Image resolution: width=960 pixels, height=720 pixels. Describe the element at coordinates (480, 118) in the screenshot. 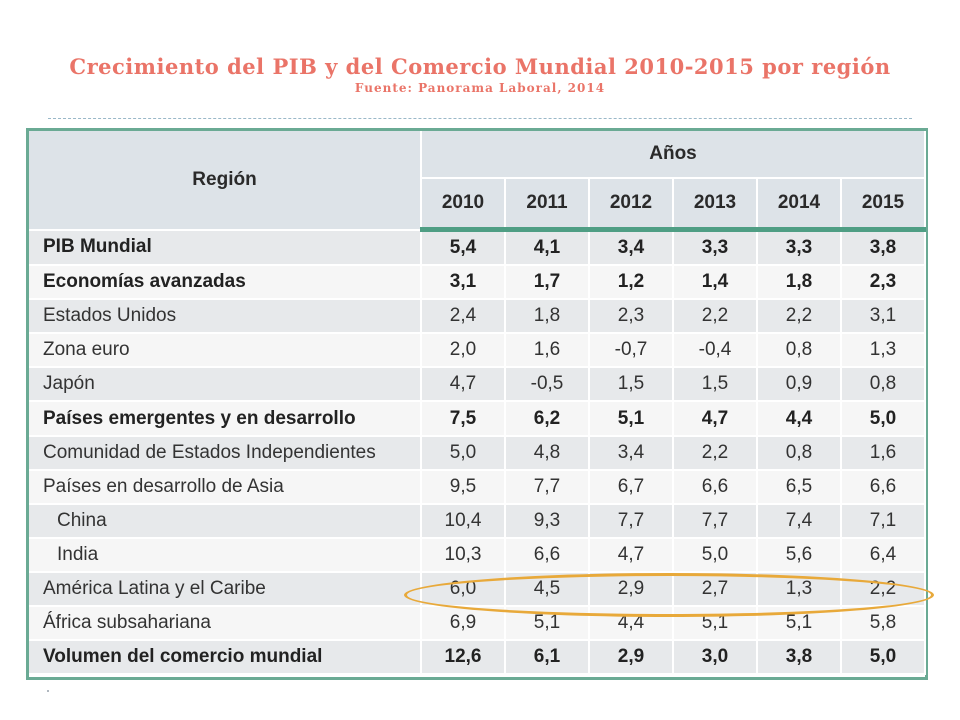

I see `divider` at that location.